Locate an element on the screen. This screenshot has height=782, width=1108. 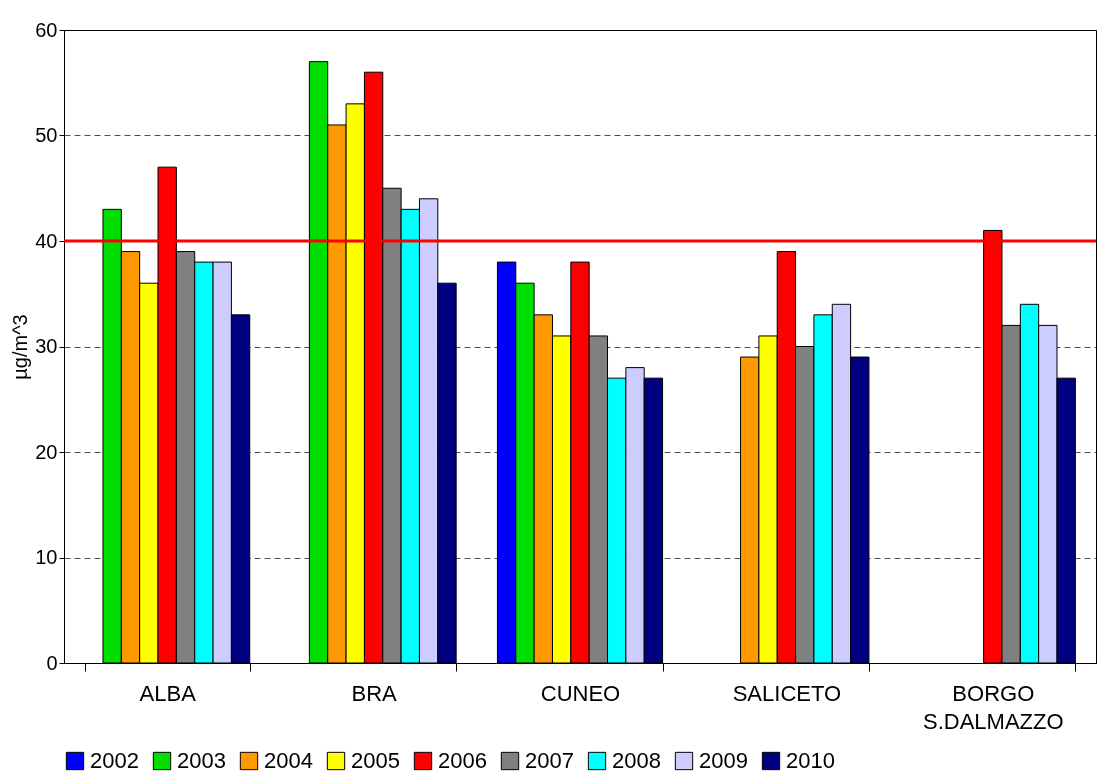
y-tick-label: 20 is located at coordinates (46, 451).